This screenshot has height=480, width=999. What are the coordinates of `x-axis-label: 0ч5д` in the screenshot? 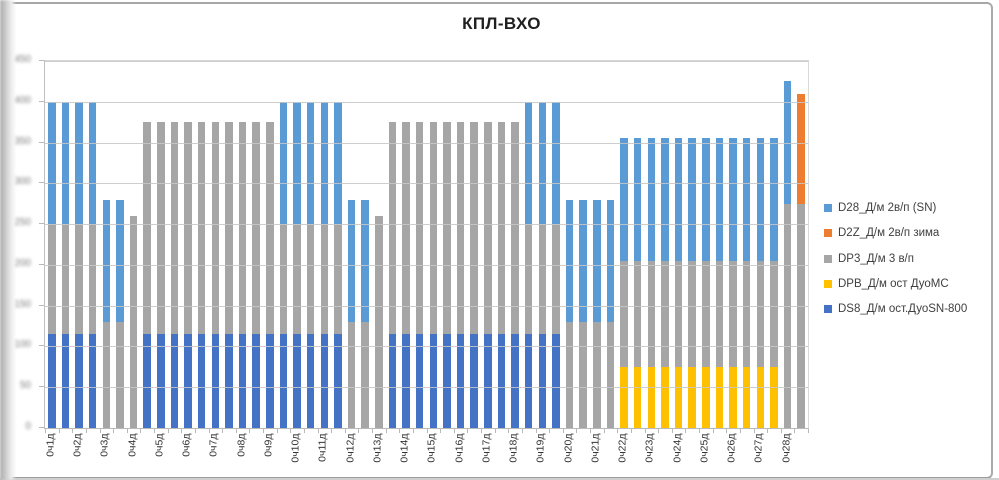 It's located at (159, 445).